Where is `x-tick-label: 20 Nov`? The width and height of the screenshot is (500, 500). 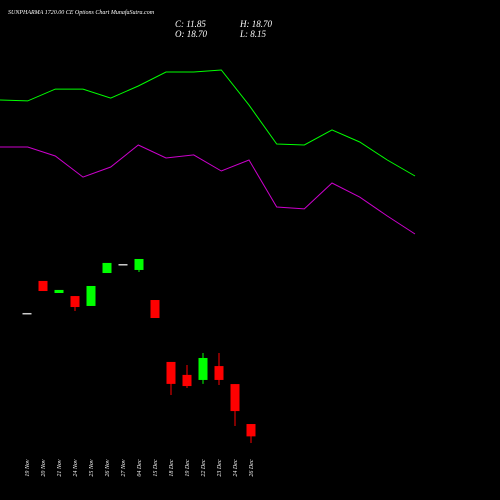
x-tick-label: 20 Nov is located at coordinates (44, 468).